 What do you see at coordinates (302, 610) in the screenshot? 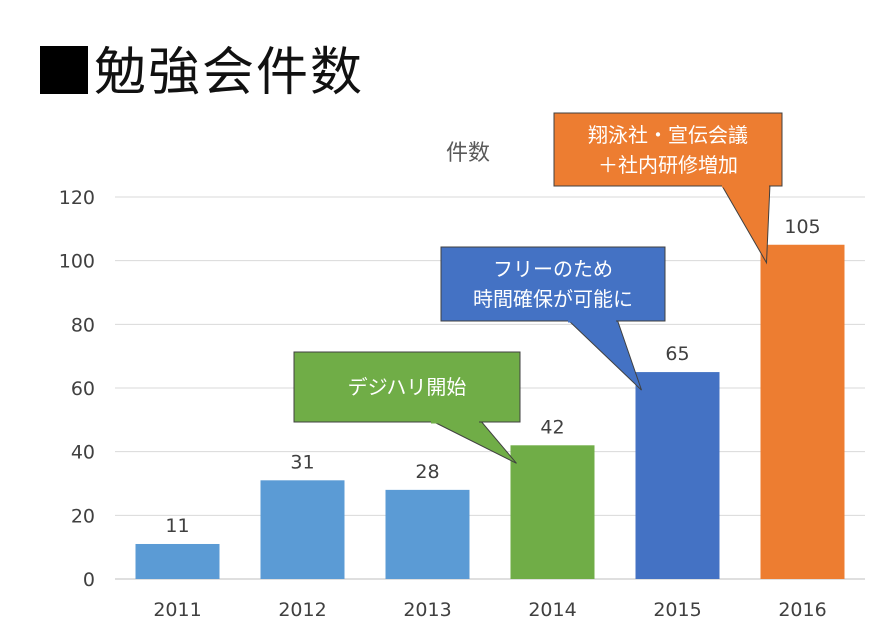
I see `x-tick-label: 2012` at bounding box center [302, 610].